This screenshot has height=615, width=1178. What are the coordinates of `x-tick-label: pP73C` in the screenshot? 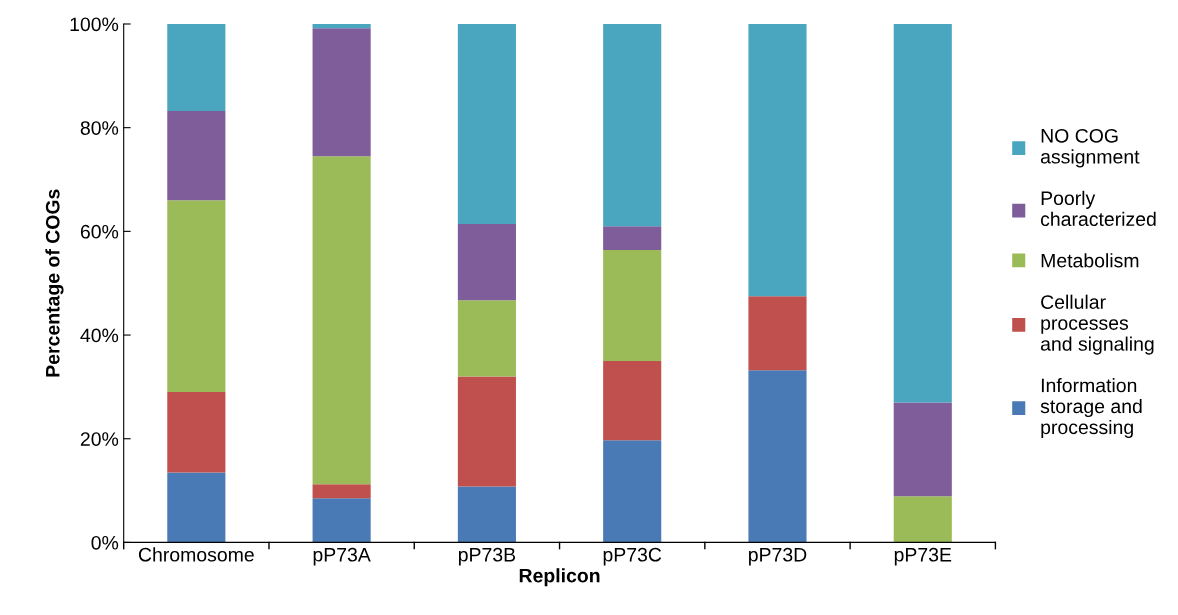 It's located at (632, 556).